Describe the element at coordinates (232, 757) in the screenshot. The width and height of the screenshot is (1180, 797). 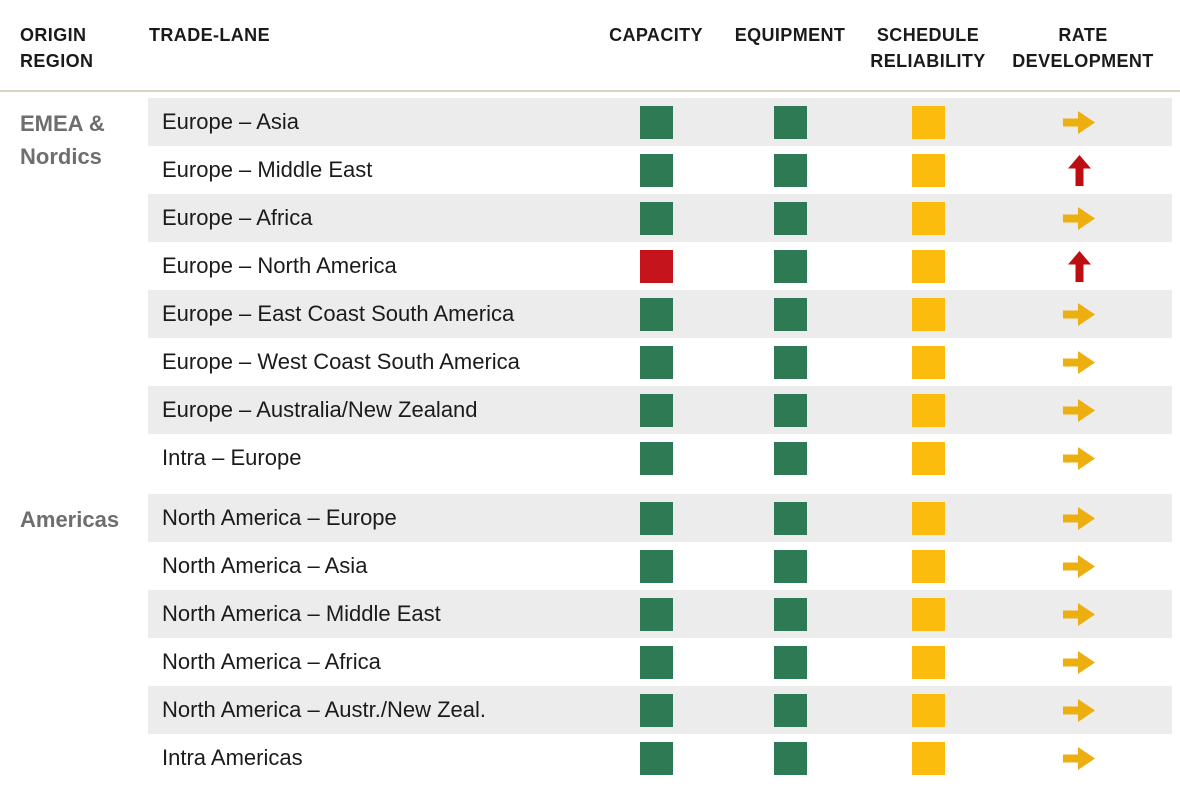
I see `trade-lane-label: Intra Americas` at that location.